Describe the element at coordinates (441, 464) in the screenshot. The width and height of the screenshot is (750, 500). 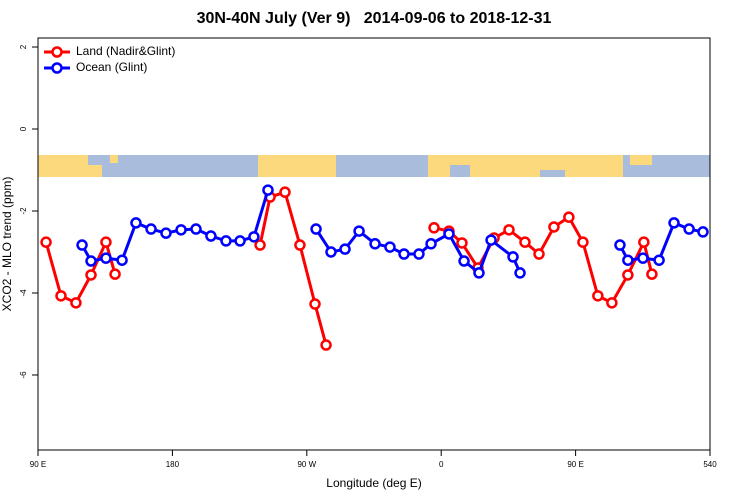
I see `x-tick-label: 0` at that location.